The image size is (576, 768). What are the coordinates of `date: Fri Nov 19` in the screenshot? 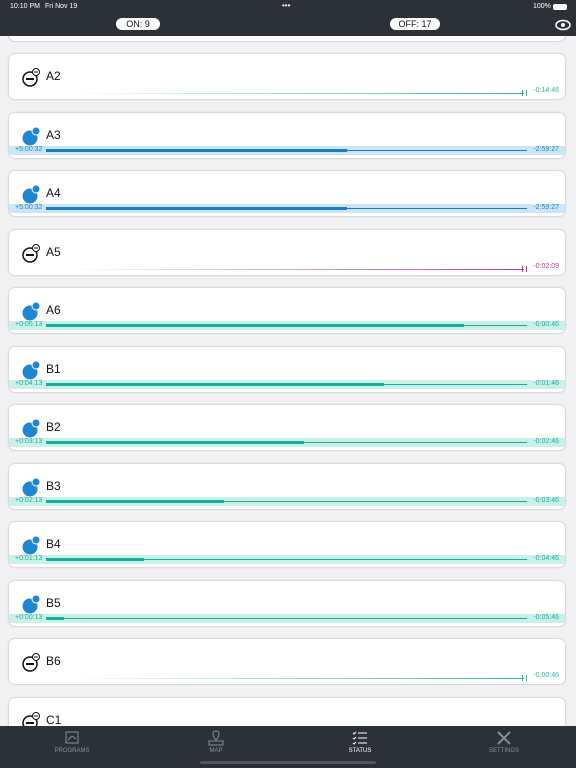 It's located at (61, 6).